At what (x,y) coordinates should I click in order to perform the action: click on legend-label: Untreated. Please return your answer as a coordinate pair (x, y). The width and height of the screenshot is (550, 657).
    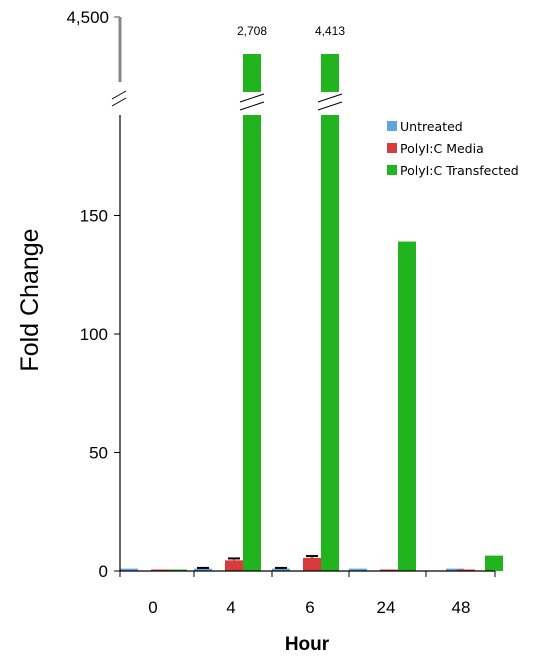
    Looking at the image, I should click on (431, 126).